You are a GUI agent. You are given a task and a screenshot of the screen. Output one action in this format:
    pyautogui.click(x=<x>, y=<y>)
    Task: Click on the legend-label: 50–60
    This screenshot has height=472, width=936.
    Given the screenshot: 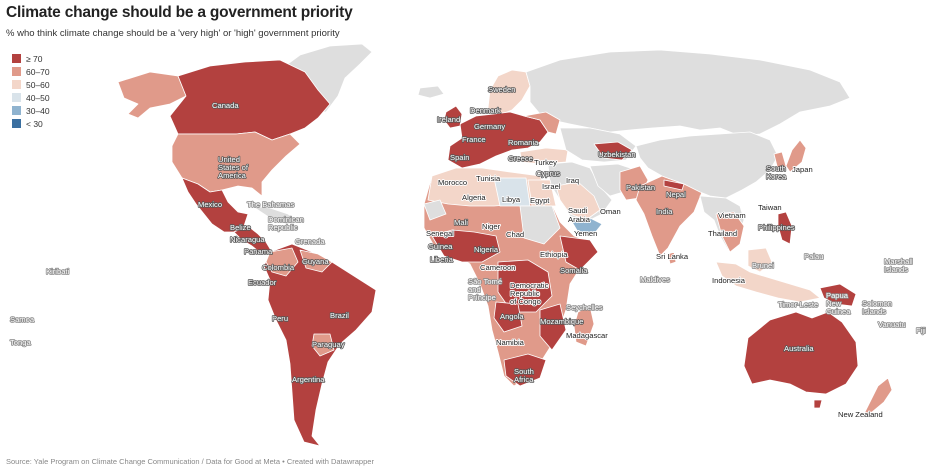 What is the action you would take?
    pyautogui.click(x=38, y=84)
    